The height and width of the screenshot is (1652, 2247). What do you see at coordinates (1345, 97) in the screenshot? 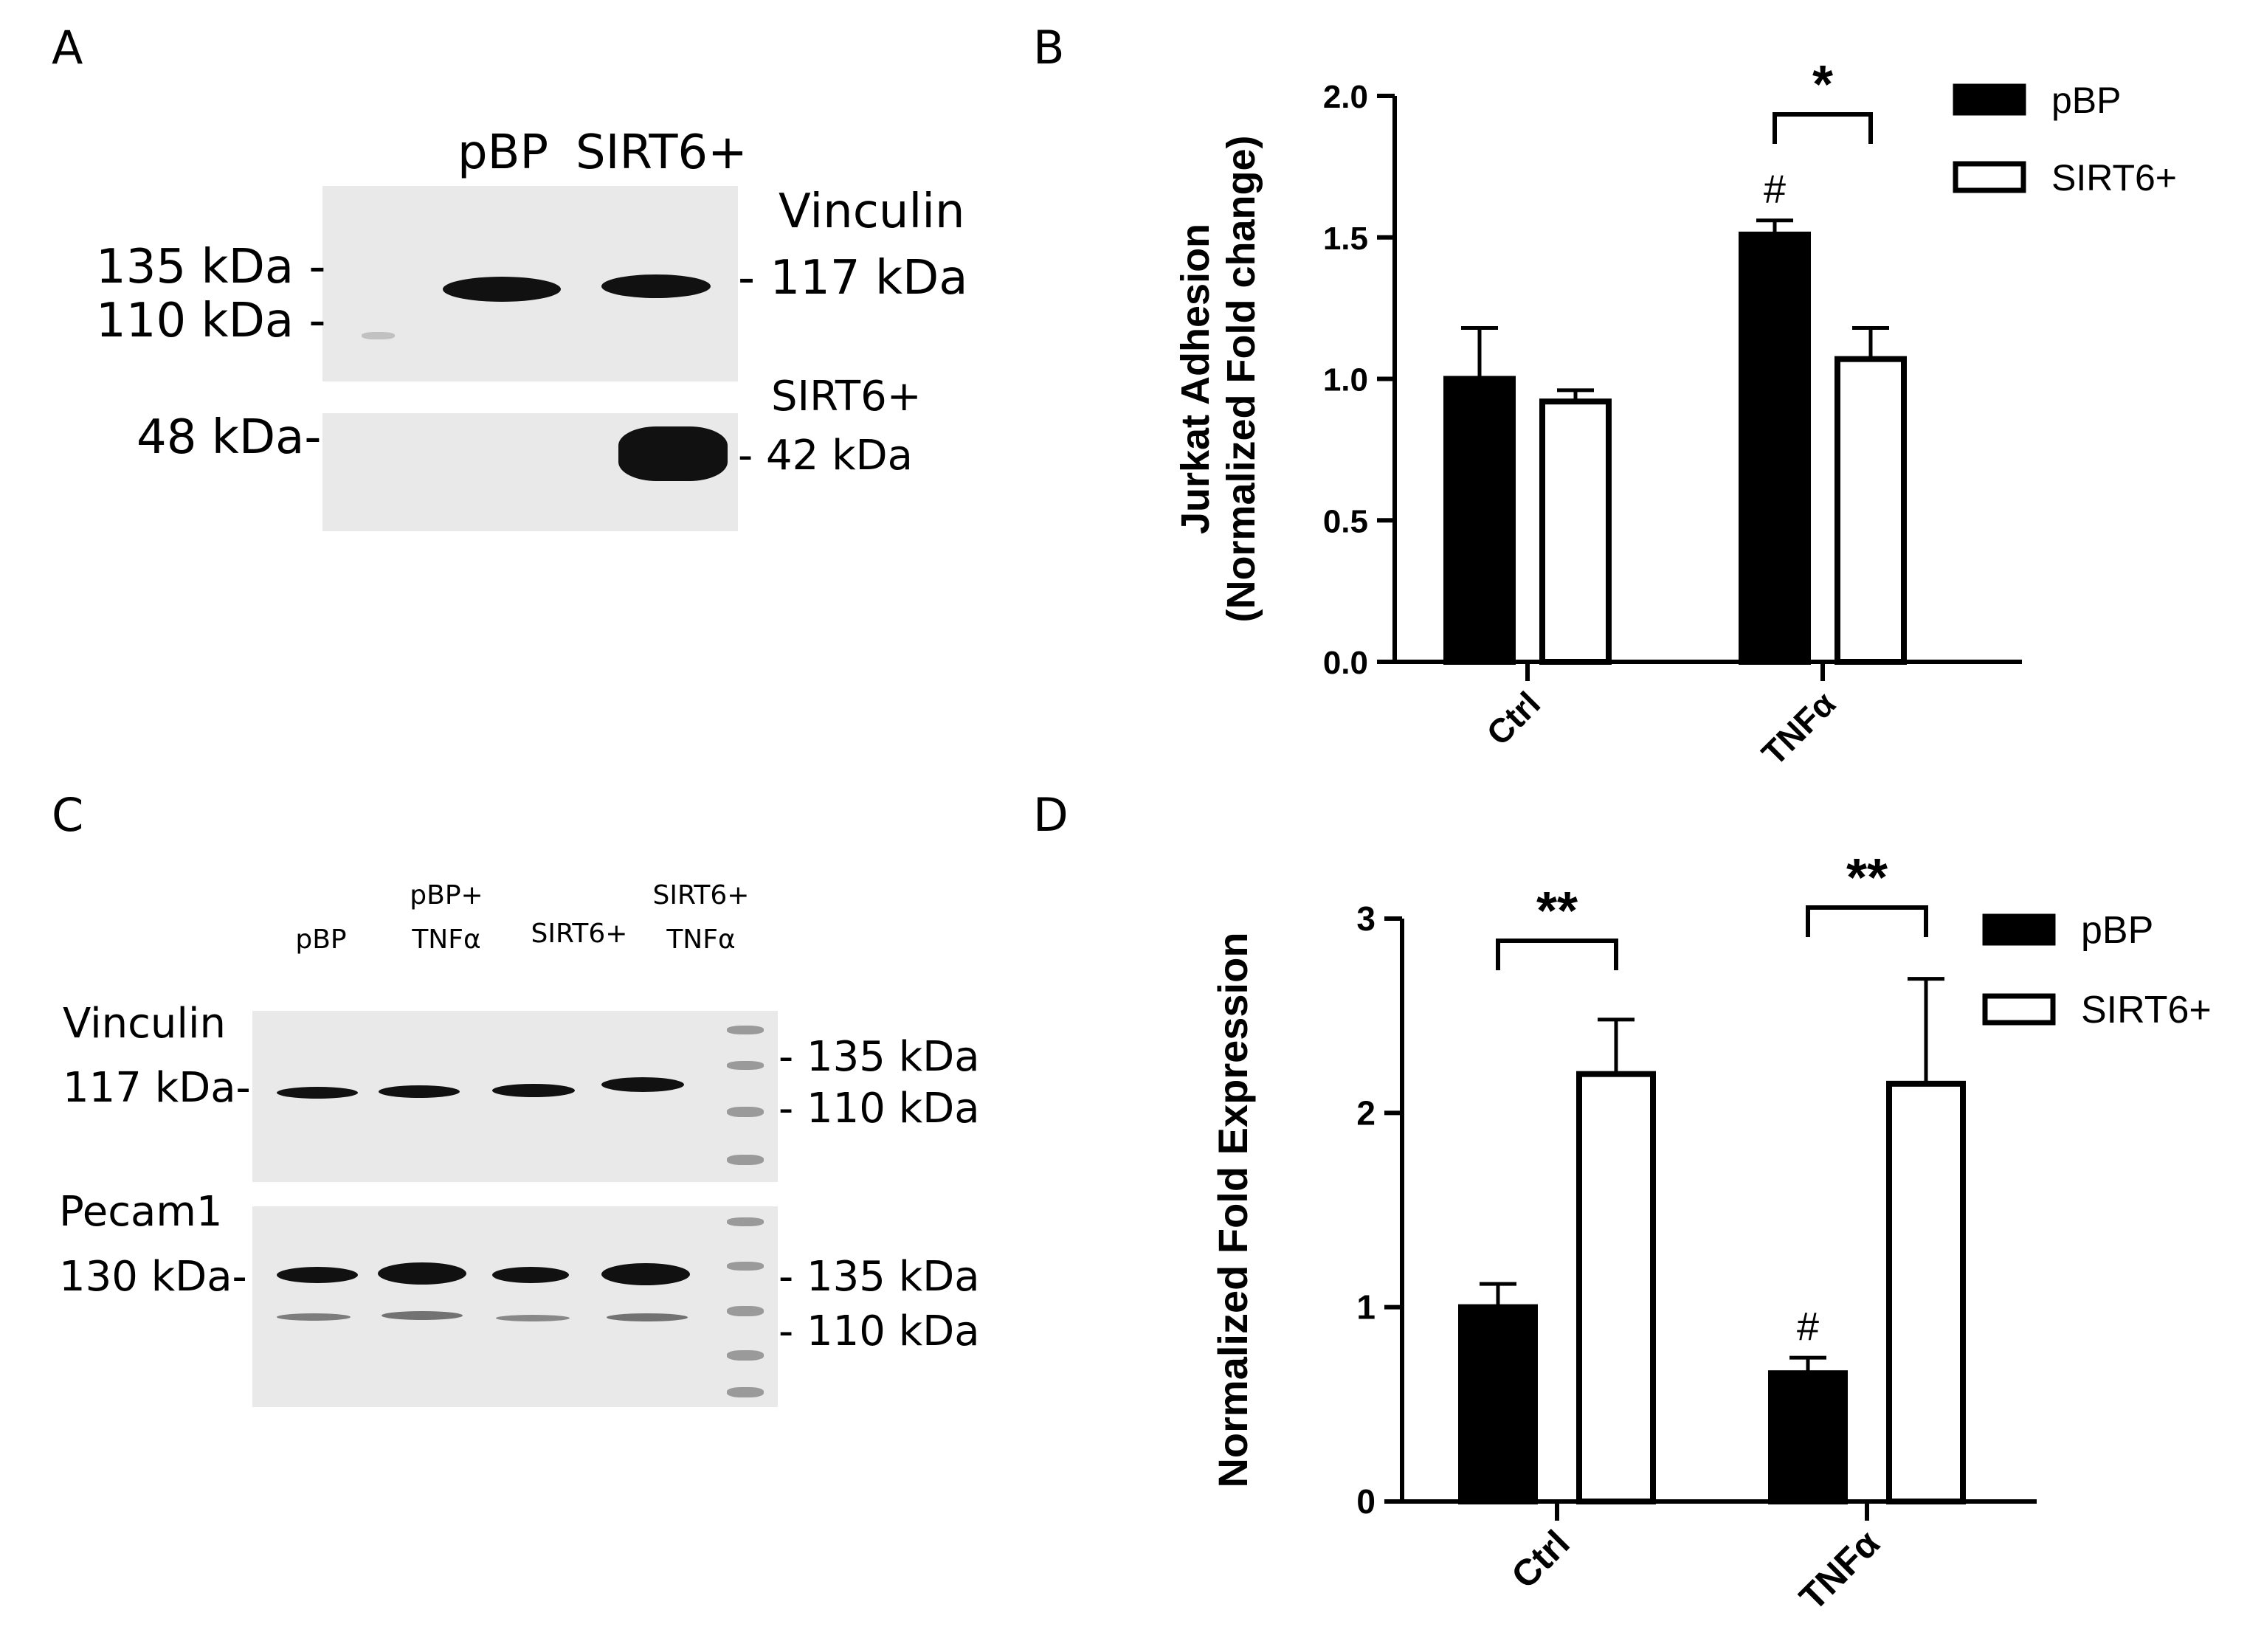
I see `y-tick-label: 2.0` at bounding box center [1345, 97].